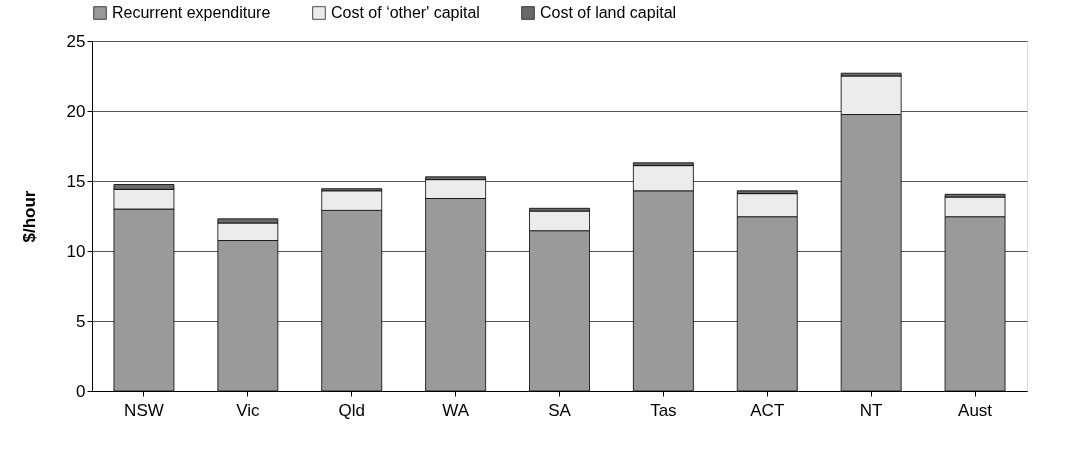  I want to click on y-tick-label: 10, so click(76, 251).